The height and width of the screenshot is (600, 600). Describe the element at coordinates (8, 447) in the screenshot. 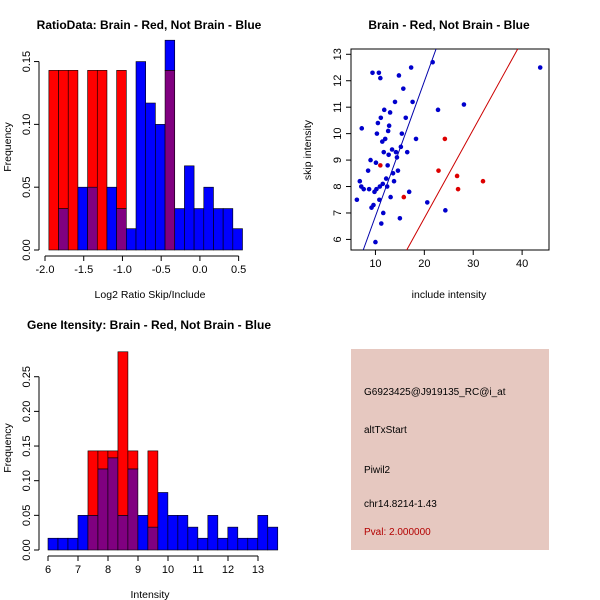

I see `gene-ylabel: Frequency` at that location.